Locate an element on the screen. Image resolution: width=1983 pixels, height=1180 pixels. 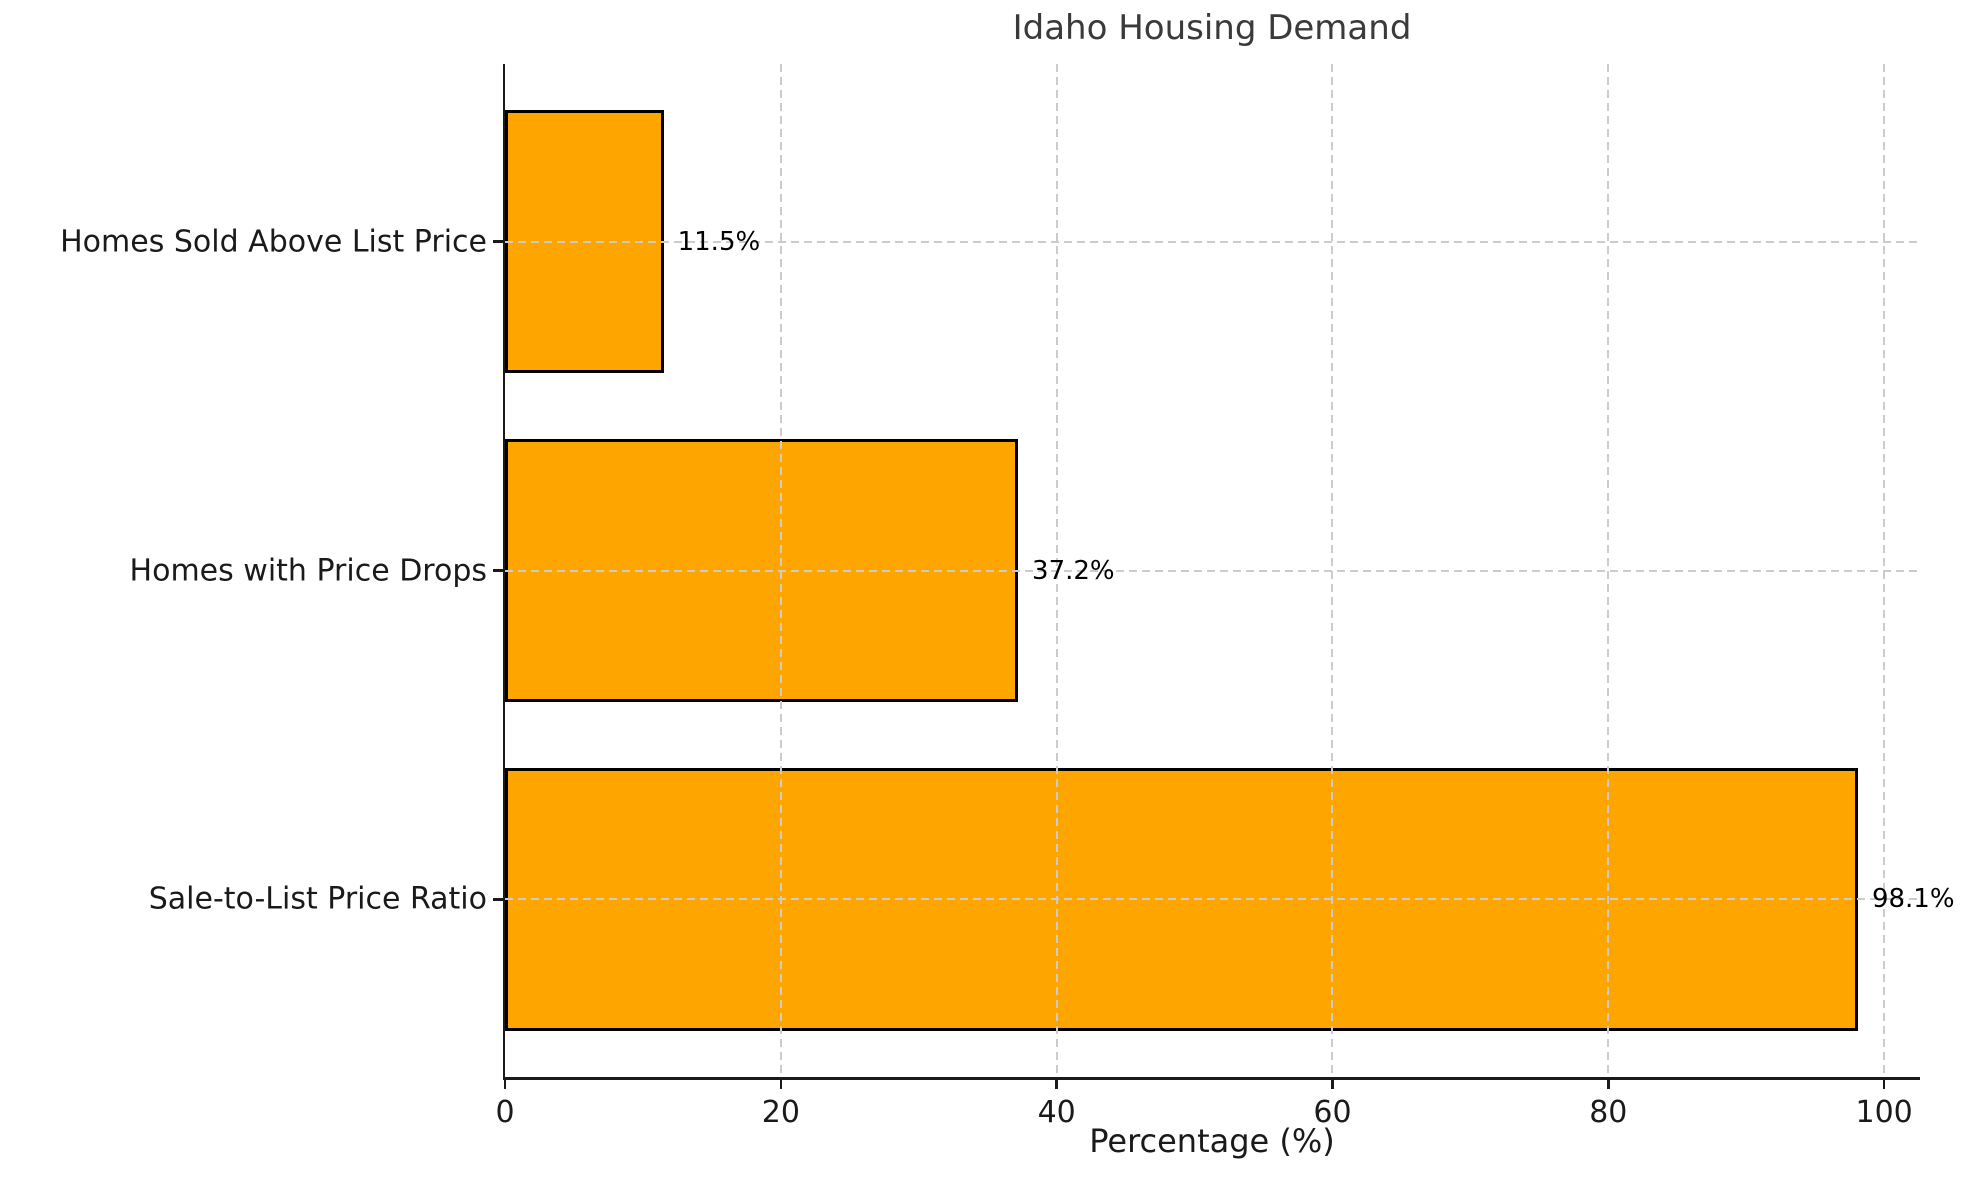
x-axis-spine is located at coordinates (1211, 1078).